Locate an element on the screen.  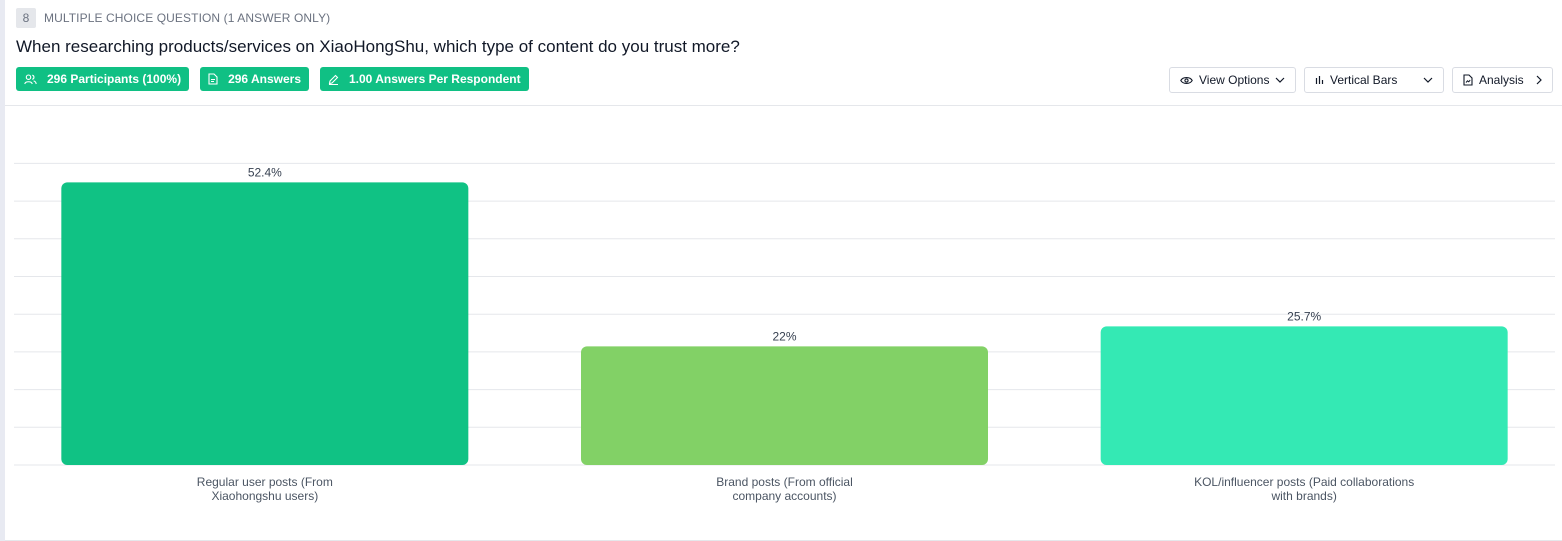
analysis-label: Analysis is located at coordinates (1501, 80).